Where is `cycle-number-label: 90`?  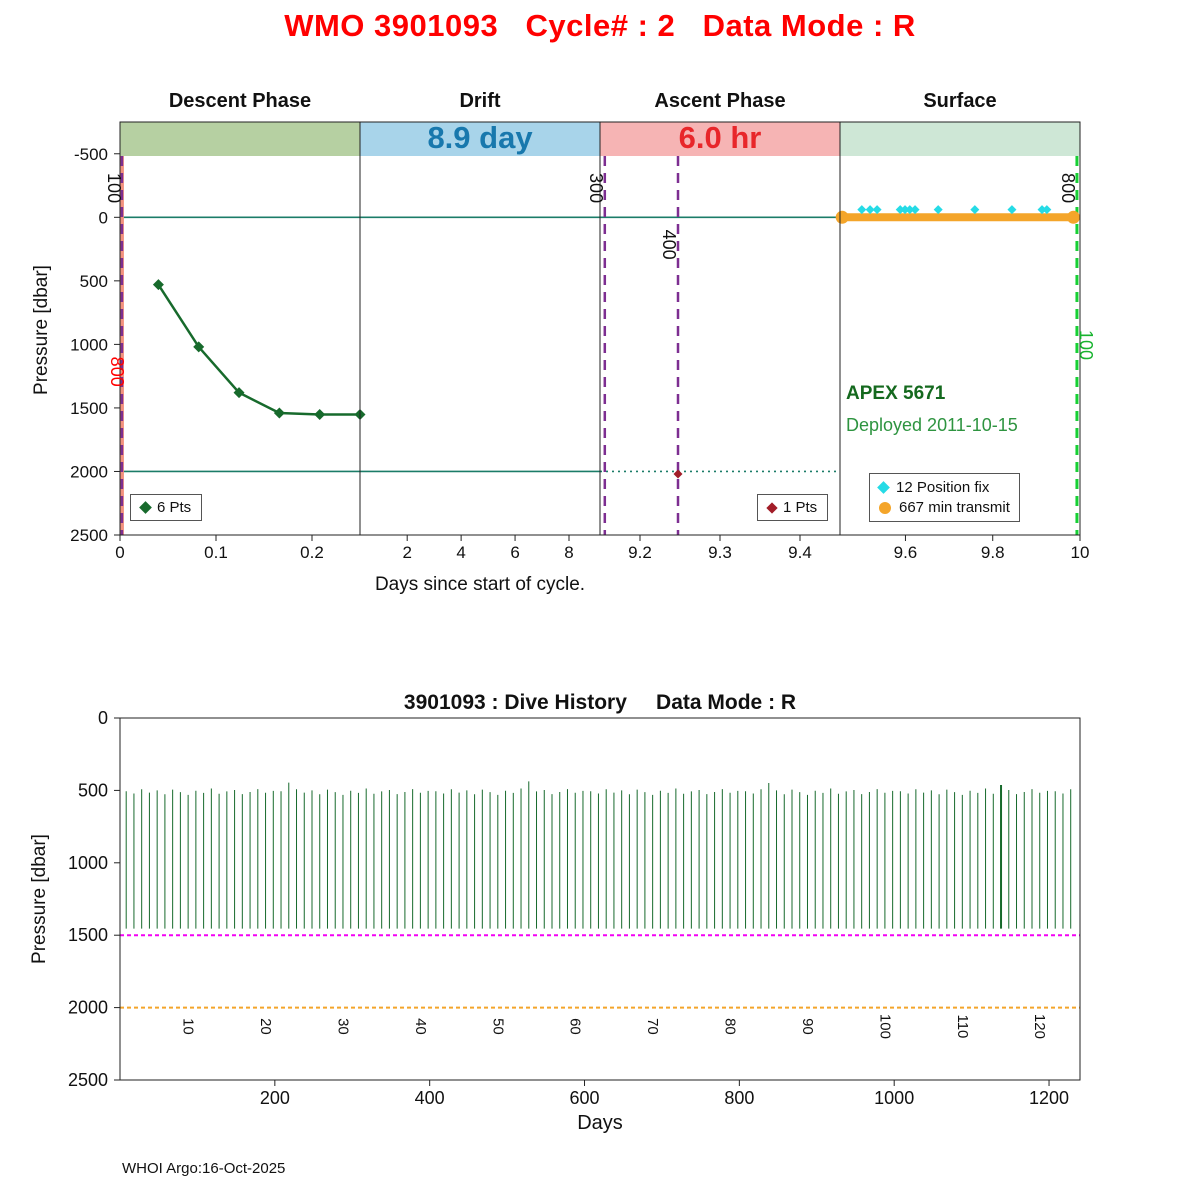 cycle-number-label: 90 is located at coordinates (807, 1026).